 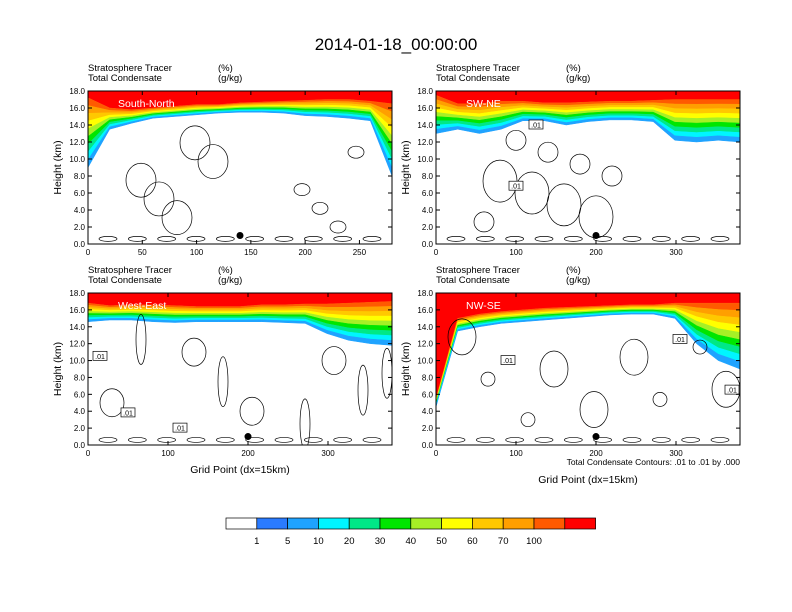 What do you see at coordinates (168, 453) in the screenshot?
I see `x-tick-label: 100` at bounding box center [168, 453].